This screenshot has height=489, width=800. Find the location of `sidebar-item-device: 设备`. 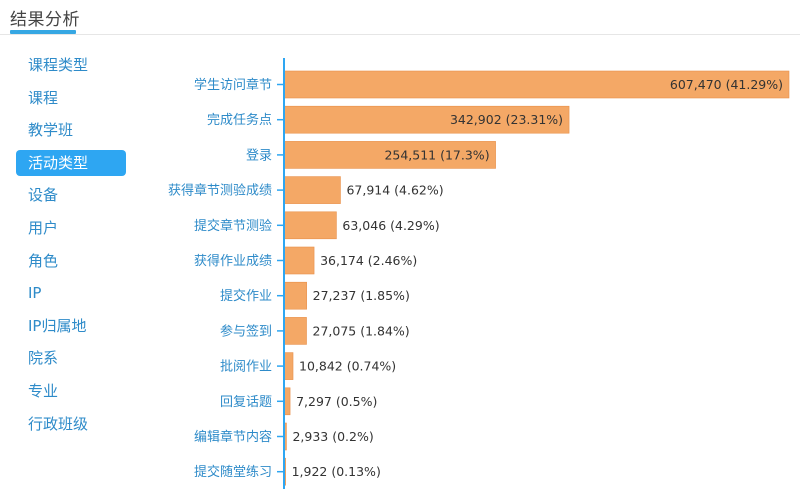

sidebar-item-device: 设备 is located at coordinates (43, 195).